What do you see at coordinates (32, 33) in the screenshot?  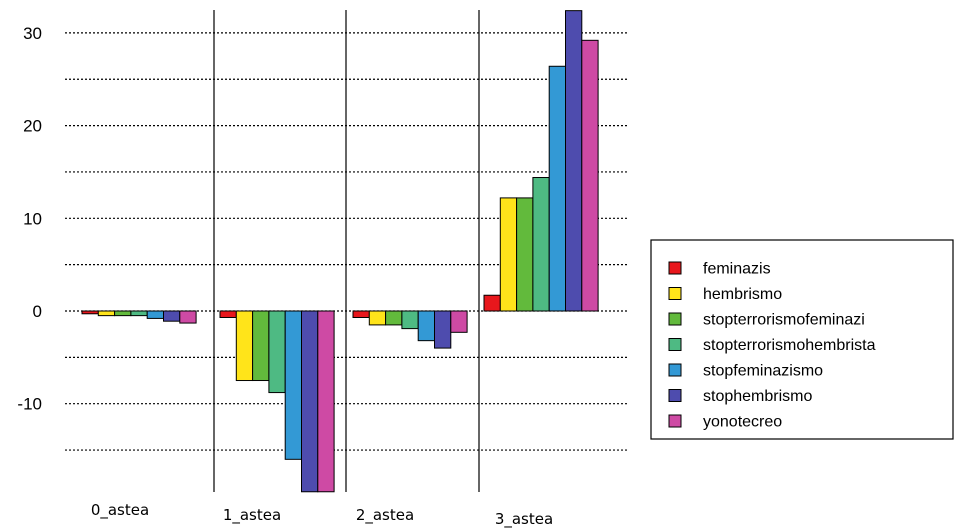 I see `y-tick-label: 30` at bounding box center [32, 33].